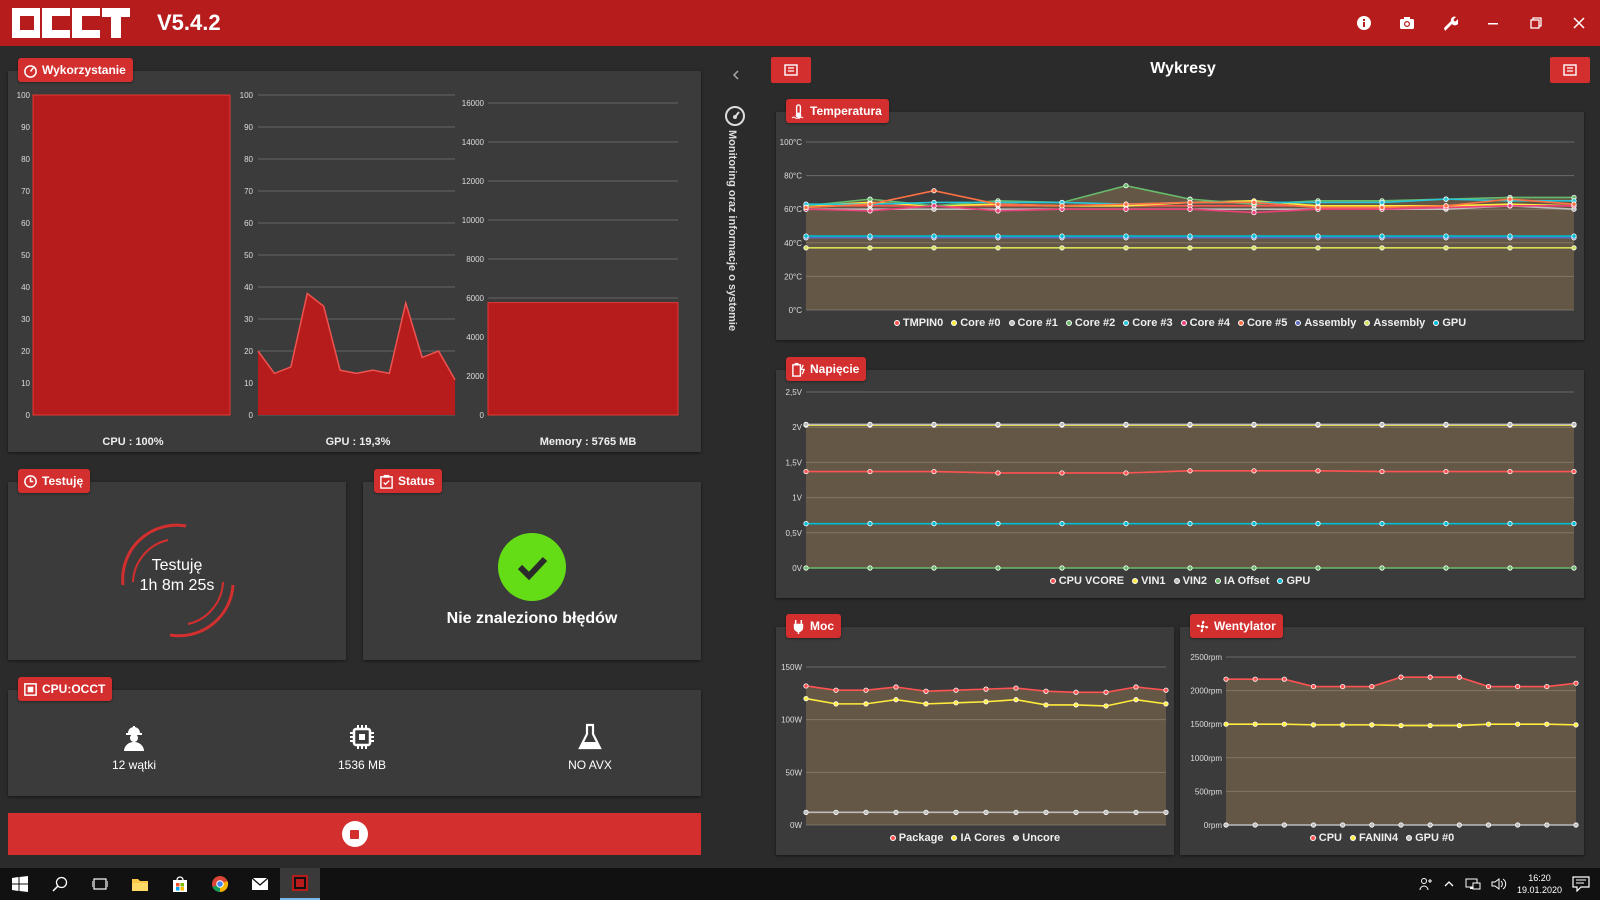  Describe the element at coordinates (590, 747) in the screenshot. I see `avx-info: NO AVX` at that location.